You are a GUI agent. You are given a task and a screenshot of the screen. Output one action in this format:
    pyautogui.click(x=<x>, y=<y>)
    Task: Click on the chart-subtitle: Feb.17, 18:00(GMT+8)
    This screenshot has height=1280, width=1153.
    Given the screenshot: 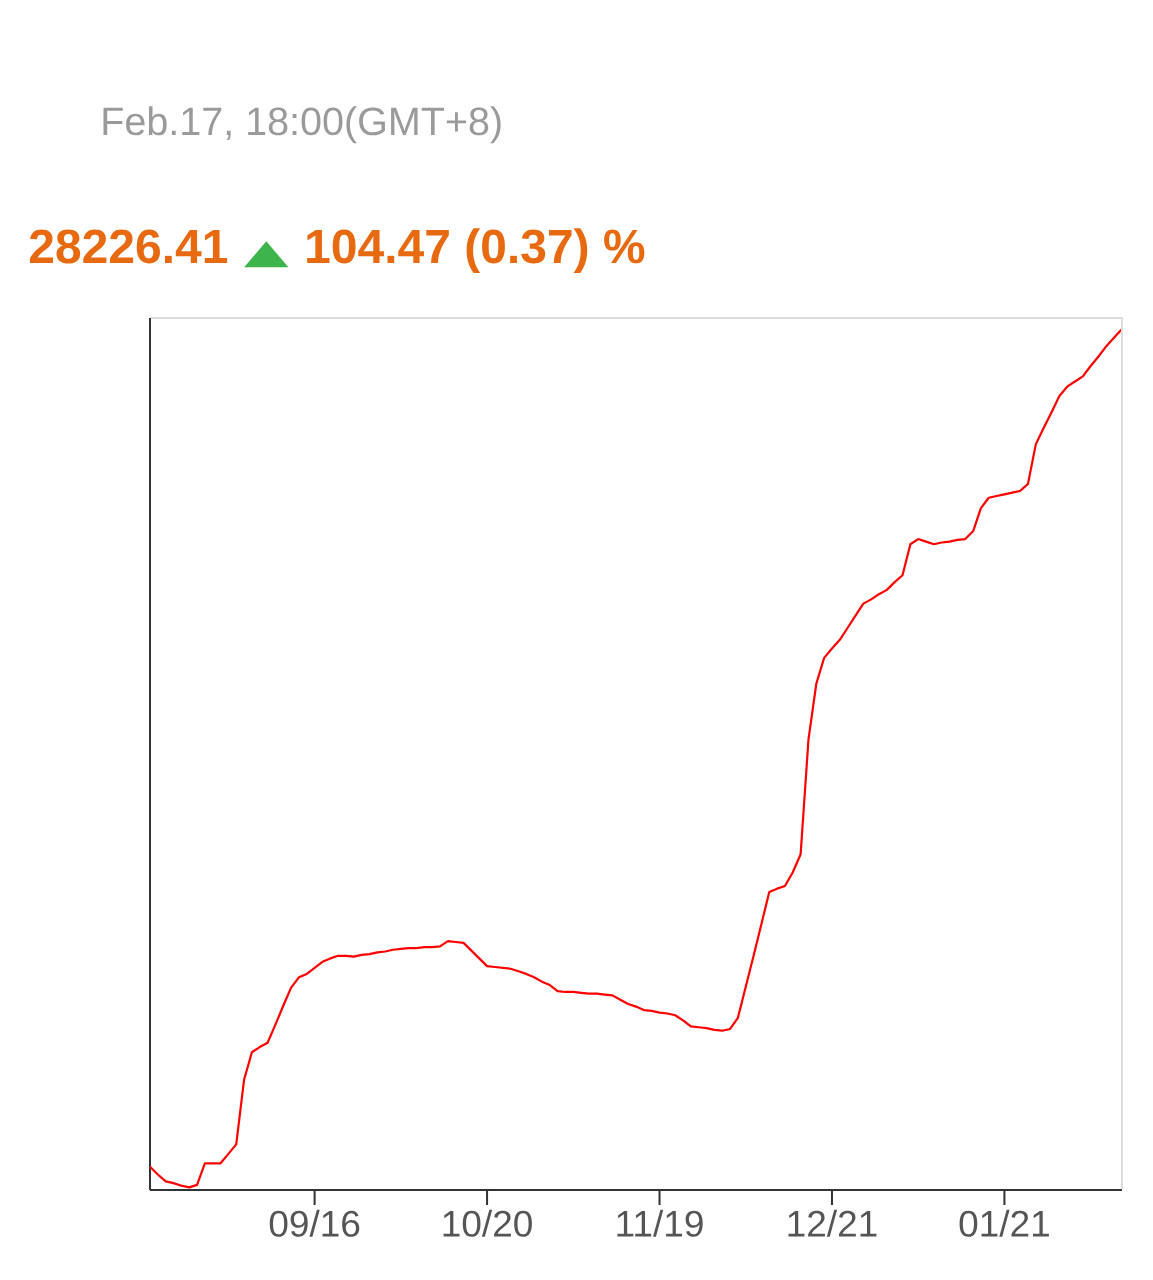 What is the action you would take?
    pyautogui.click(x=302, y=125)
    